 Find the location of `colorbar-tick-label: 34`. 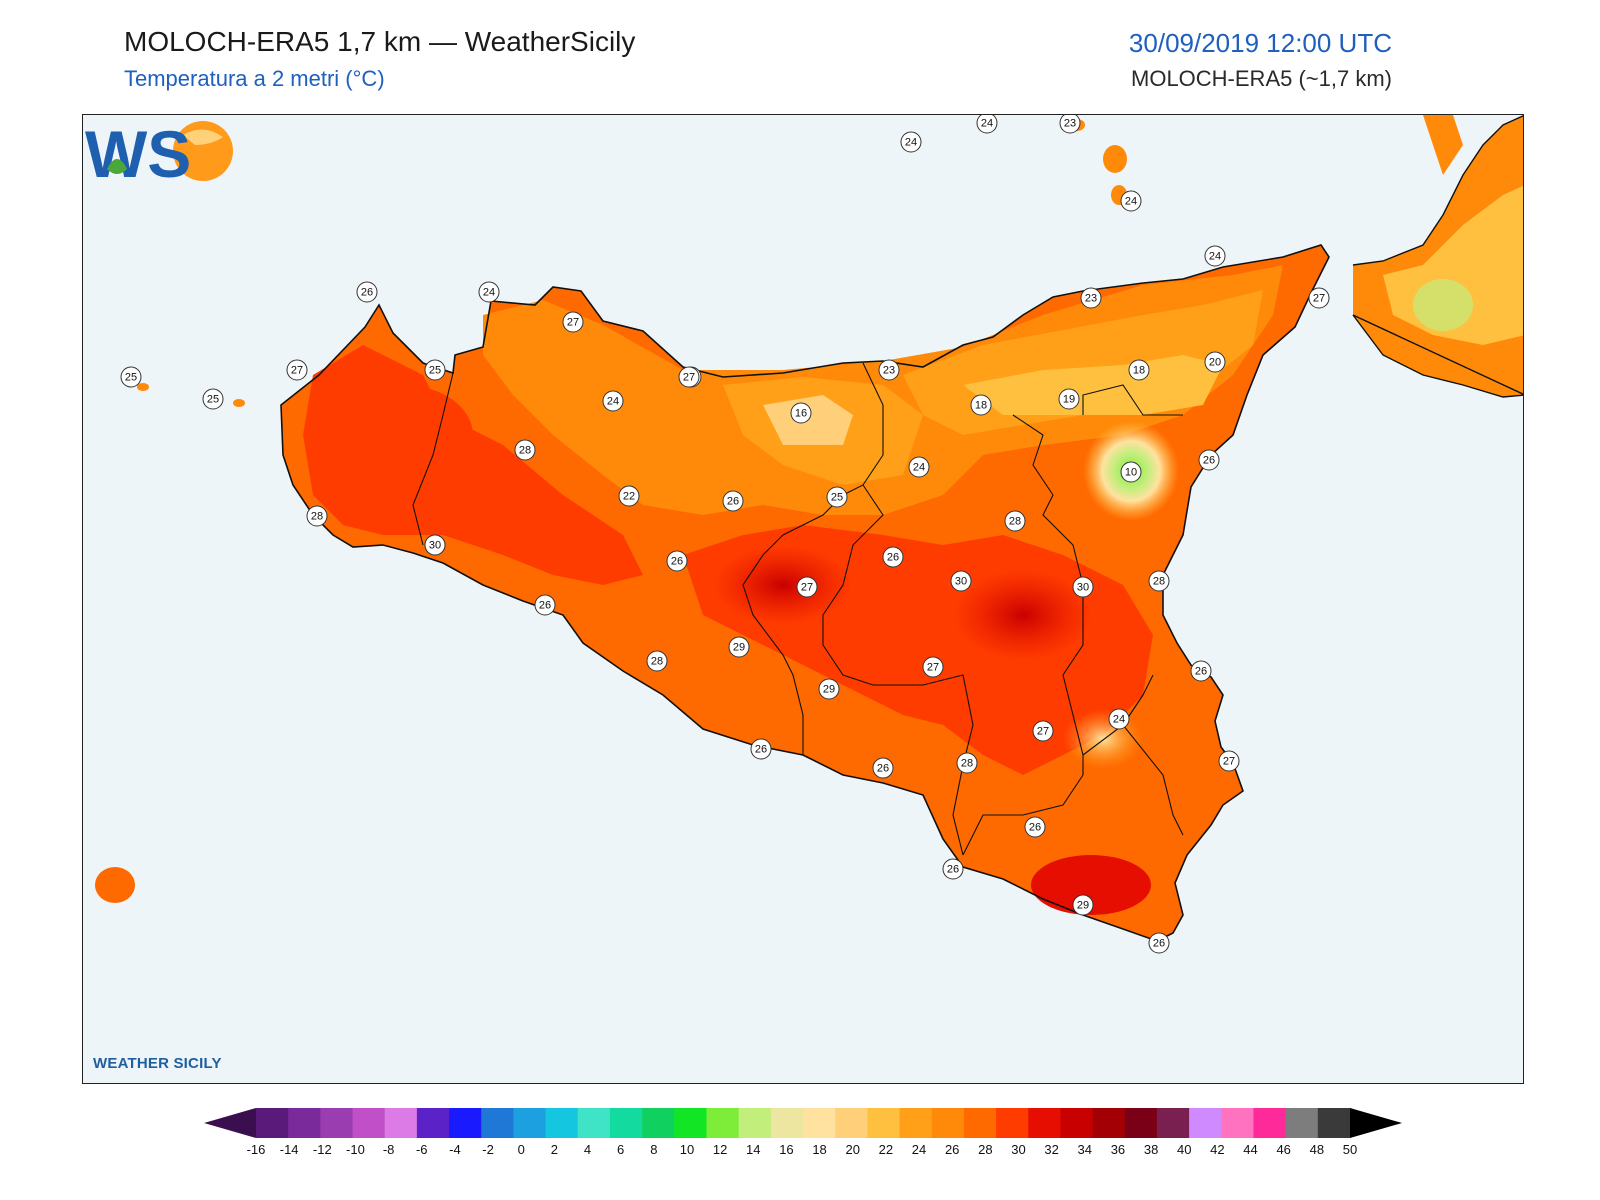

colorbar-tick-label: 34 is located at coordinates (1085, 1149).